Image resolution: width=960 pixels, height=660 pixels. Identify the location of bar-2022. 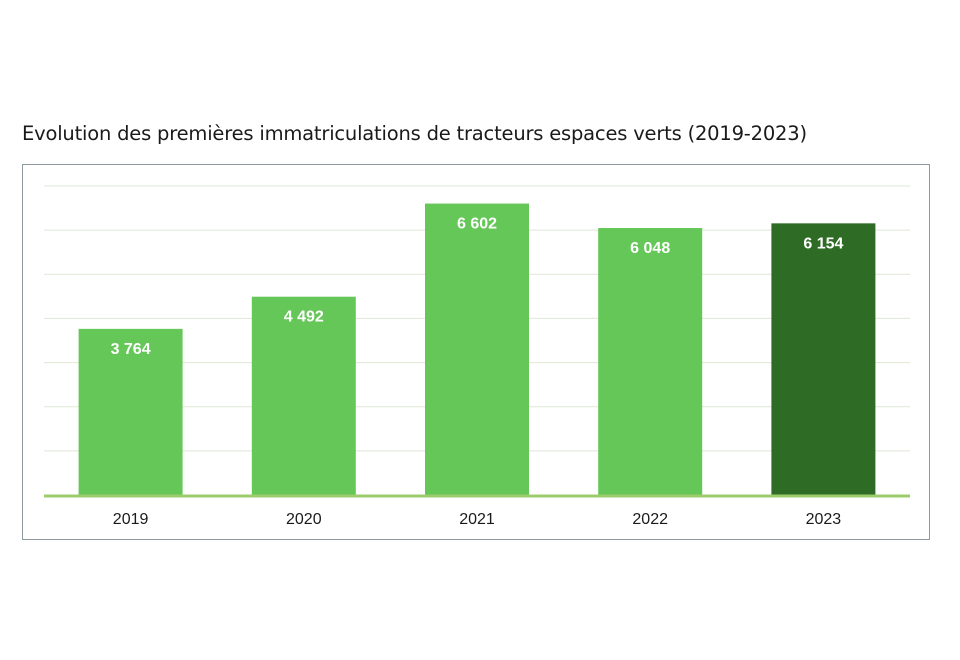
(650, 362).